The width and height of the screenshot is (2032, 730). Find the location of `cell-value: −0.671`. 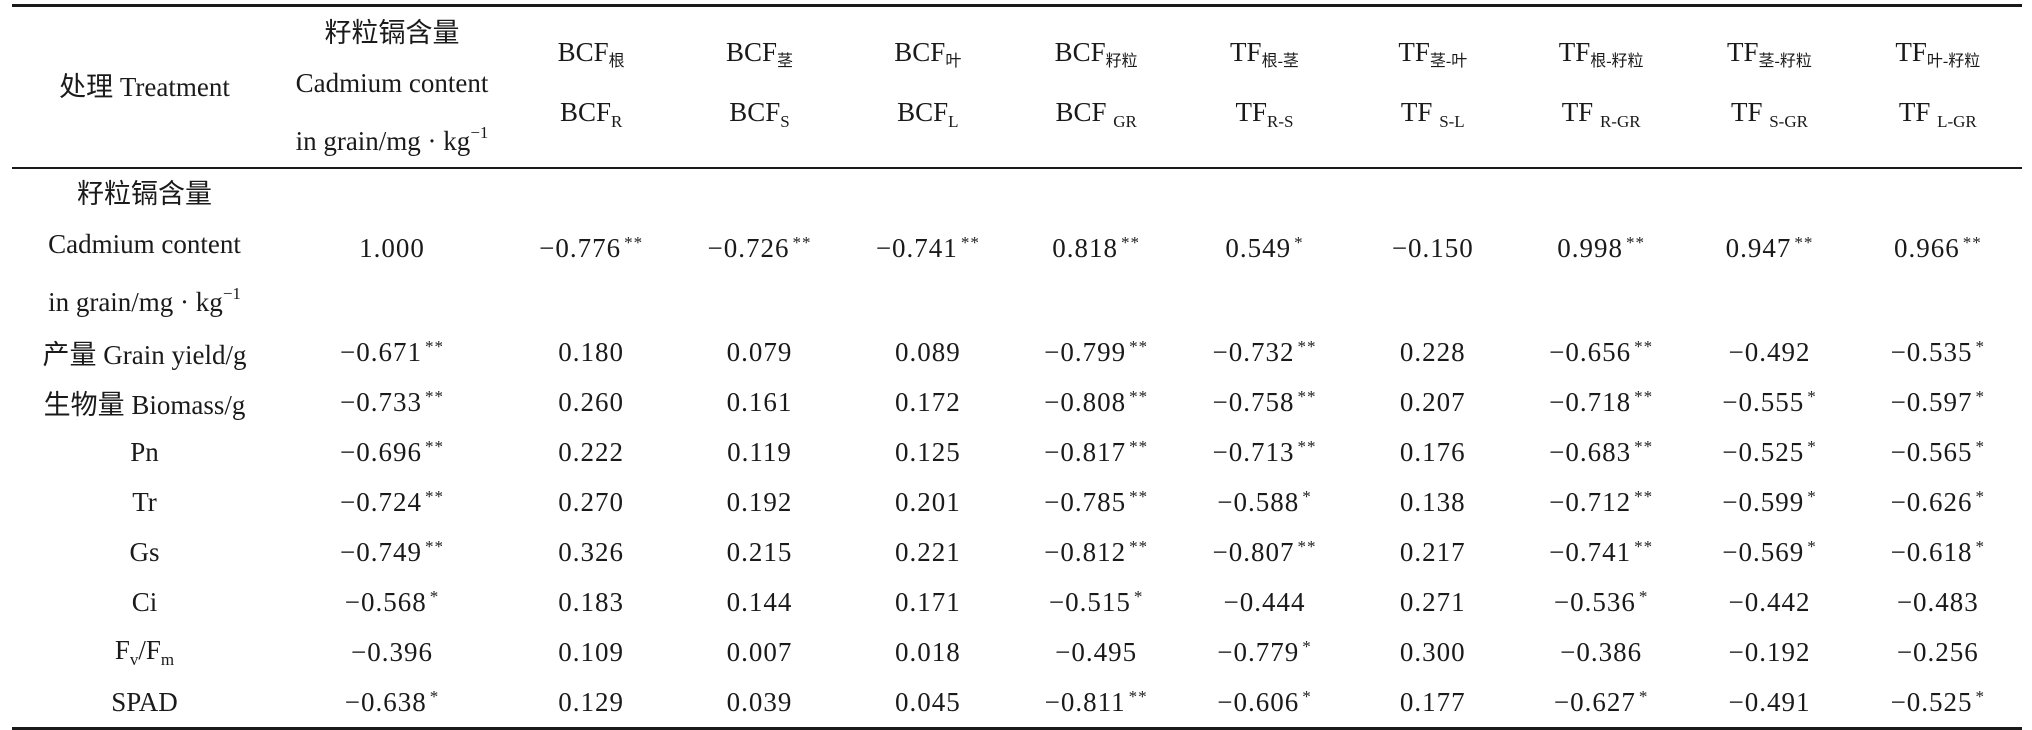

cell-value: −0.671 is located at coordinates (381, 351).